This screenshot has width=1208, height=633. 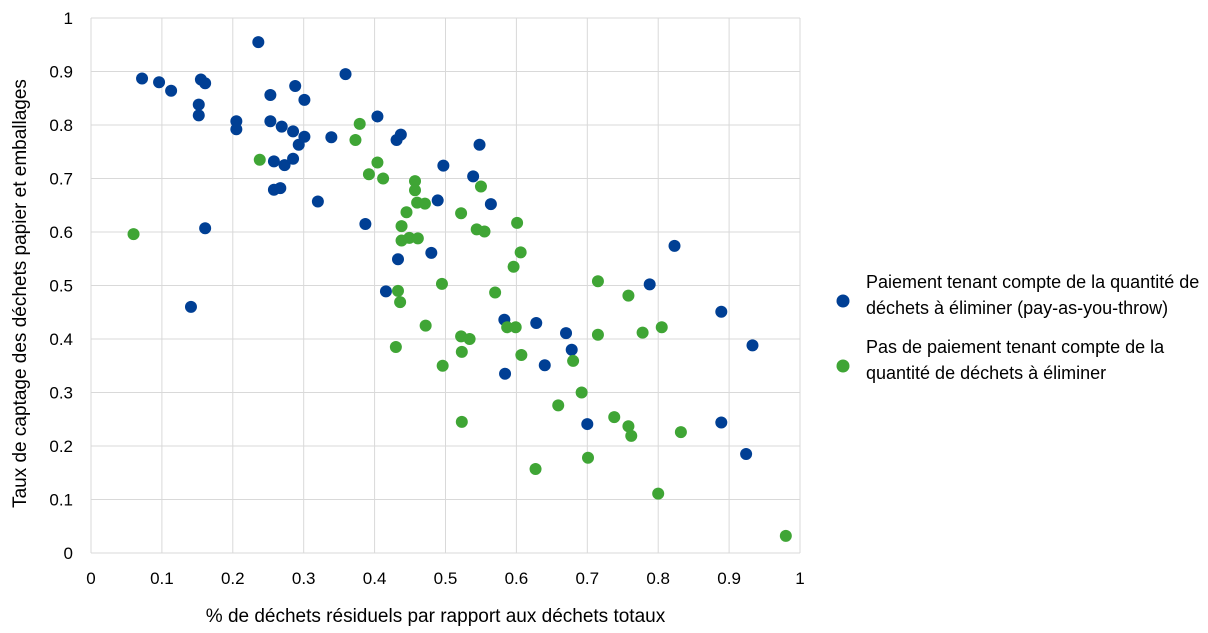 I want to click on x-tick-label: 0.5, so click(x=446, y=578).